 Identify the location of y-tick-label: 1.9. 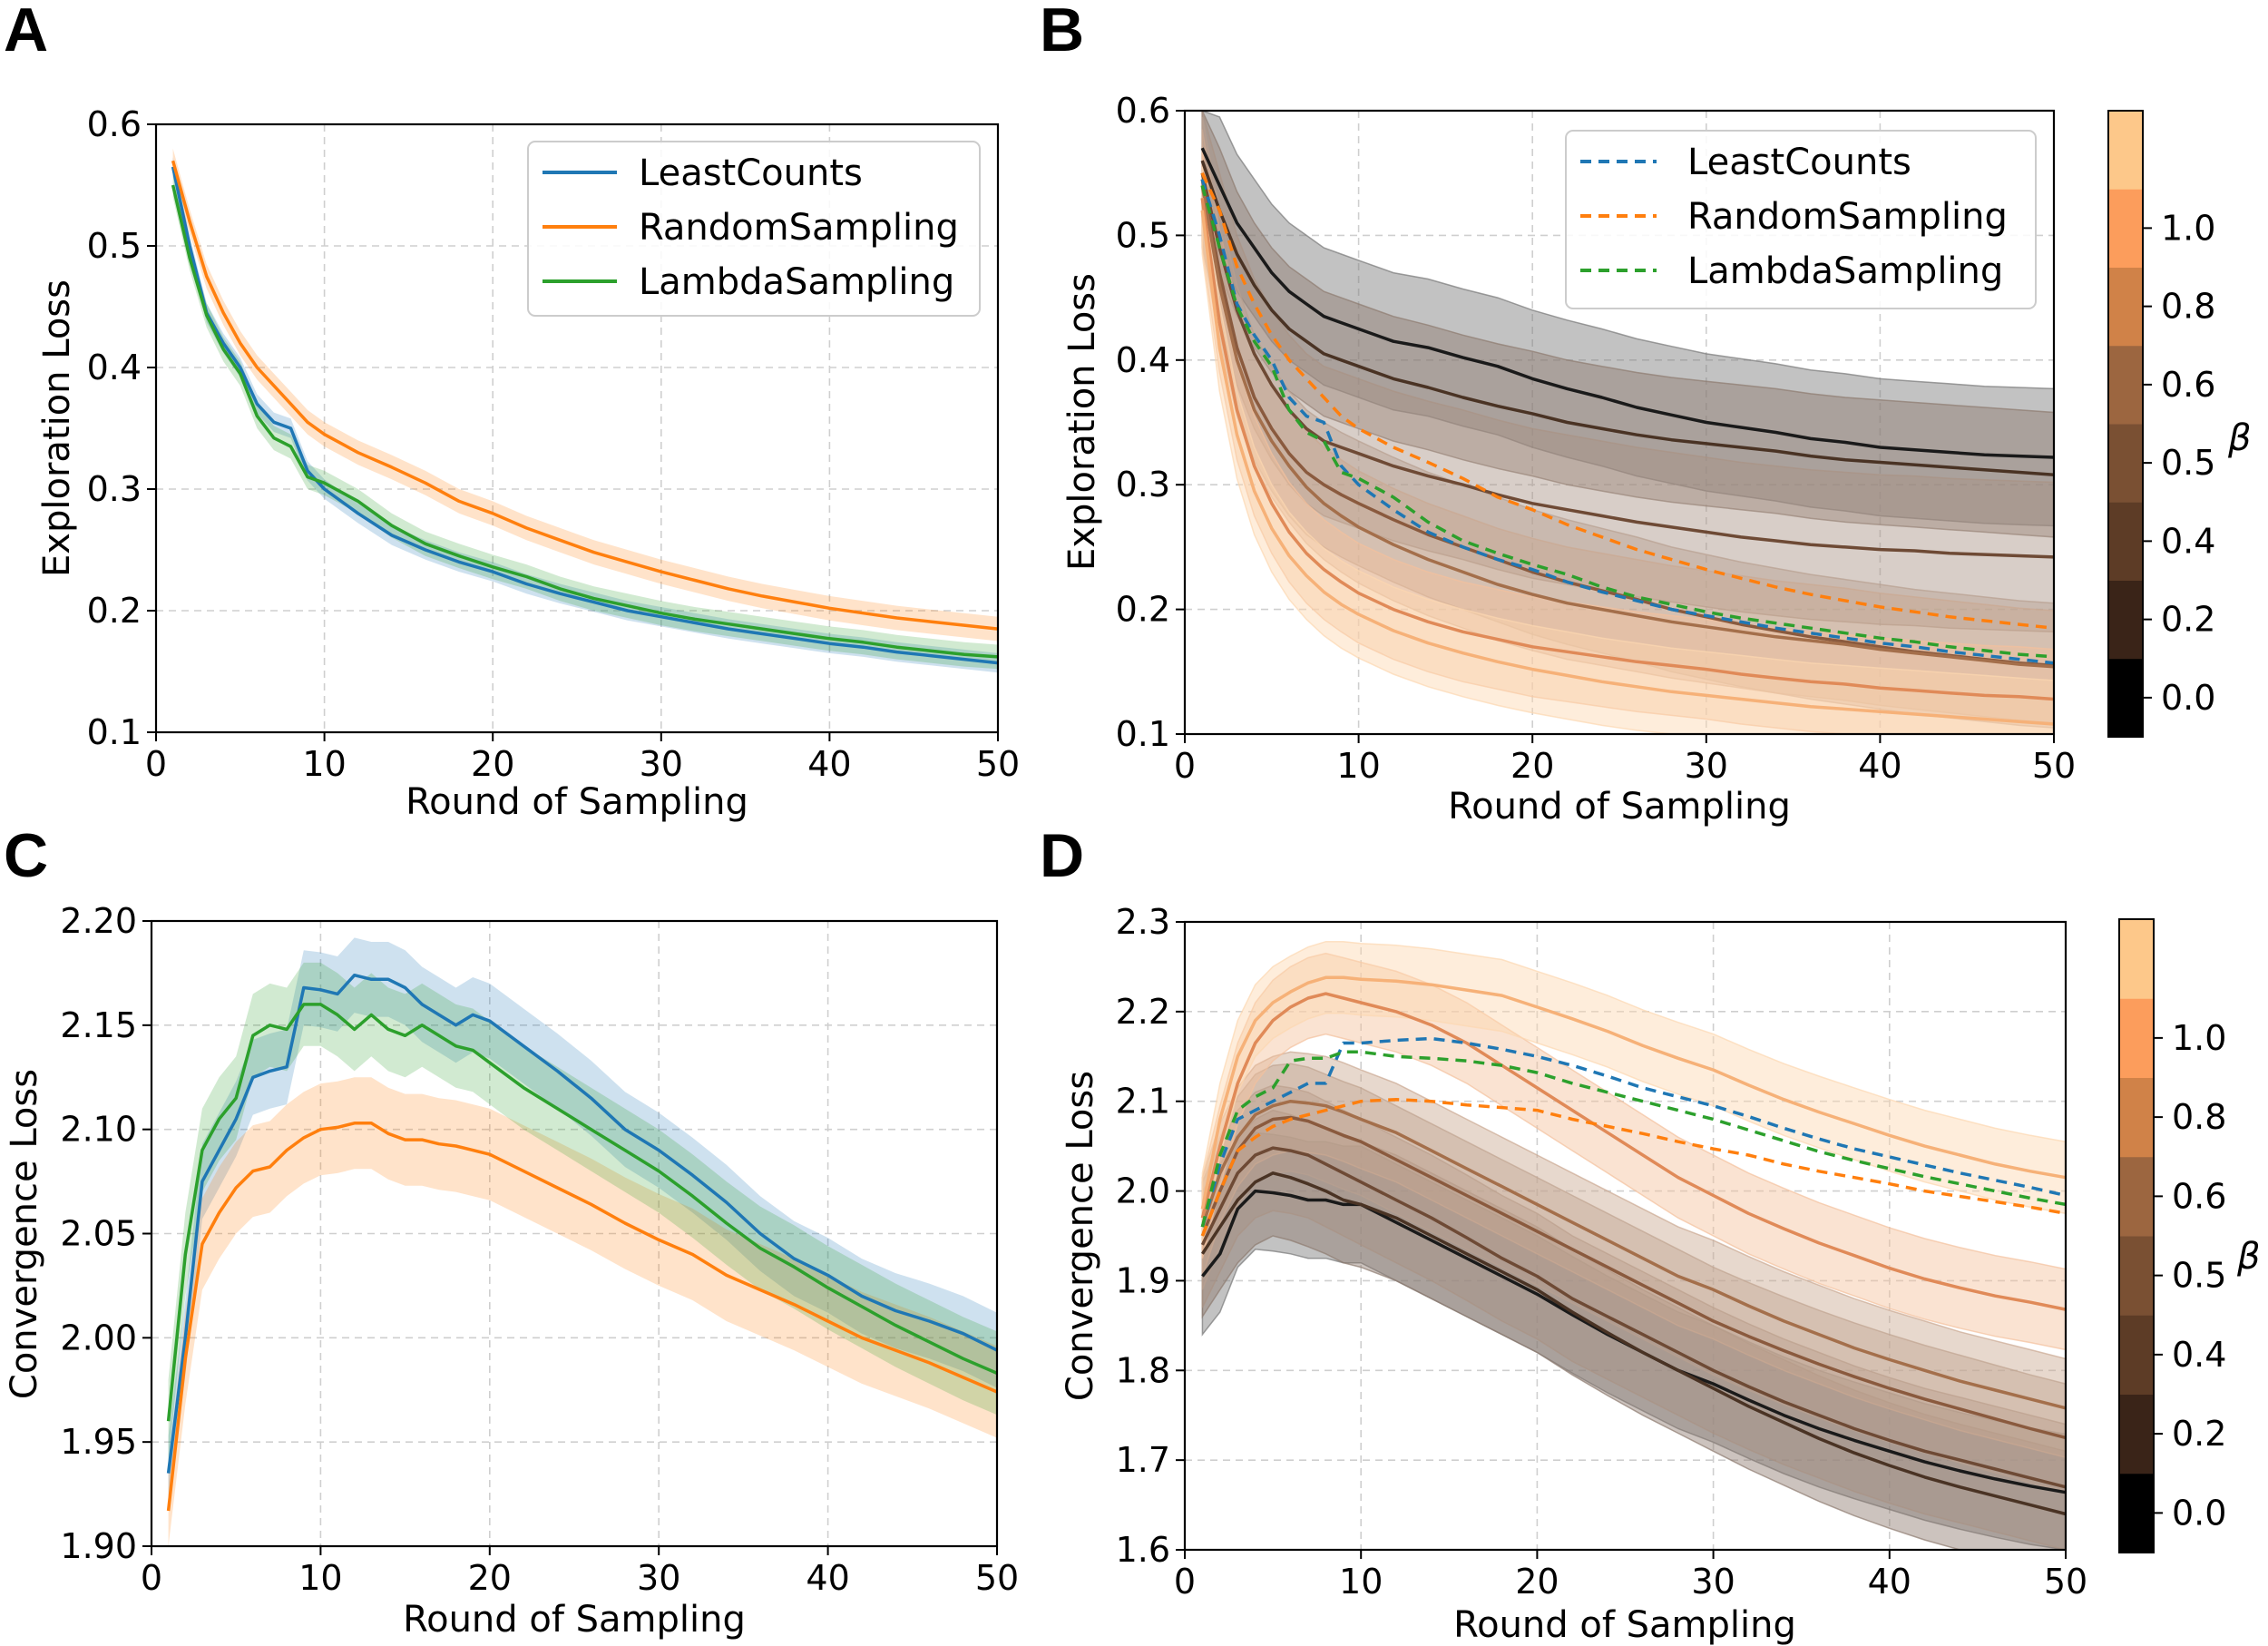
(1143, 1280).